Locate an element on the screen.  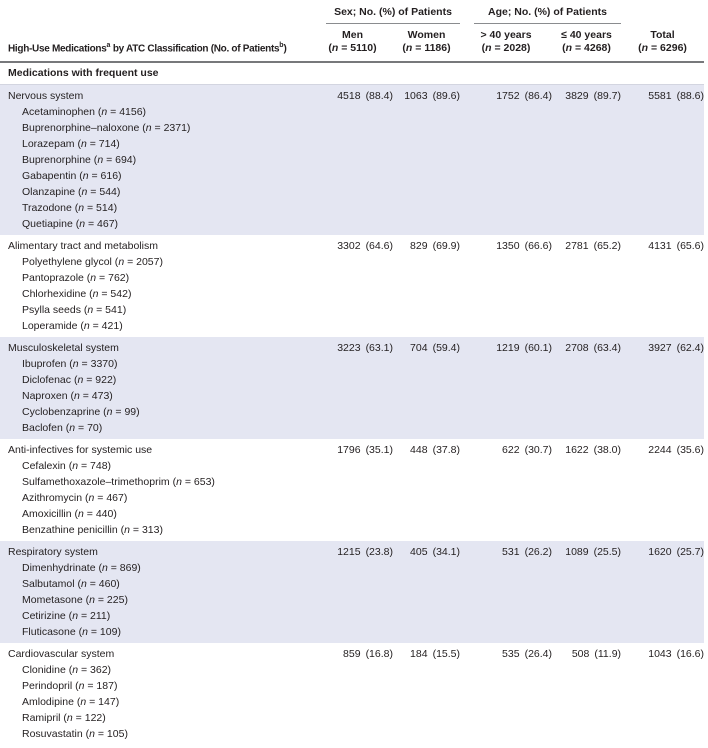
stat-count: 1752 is located at coordinates (508, 96).